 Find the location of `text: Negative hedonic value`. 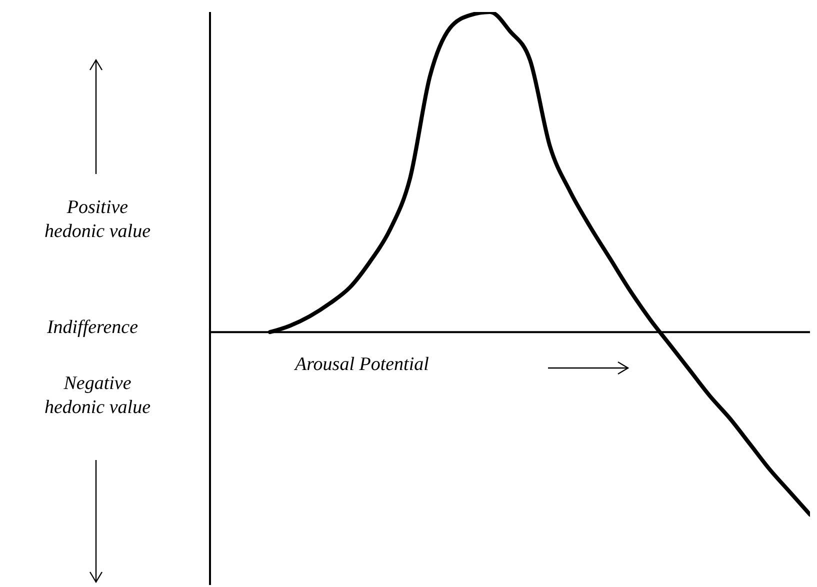

text: Negative hedonic value is located at coordinates (97, 396).